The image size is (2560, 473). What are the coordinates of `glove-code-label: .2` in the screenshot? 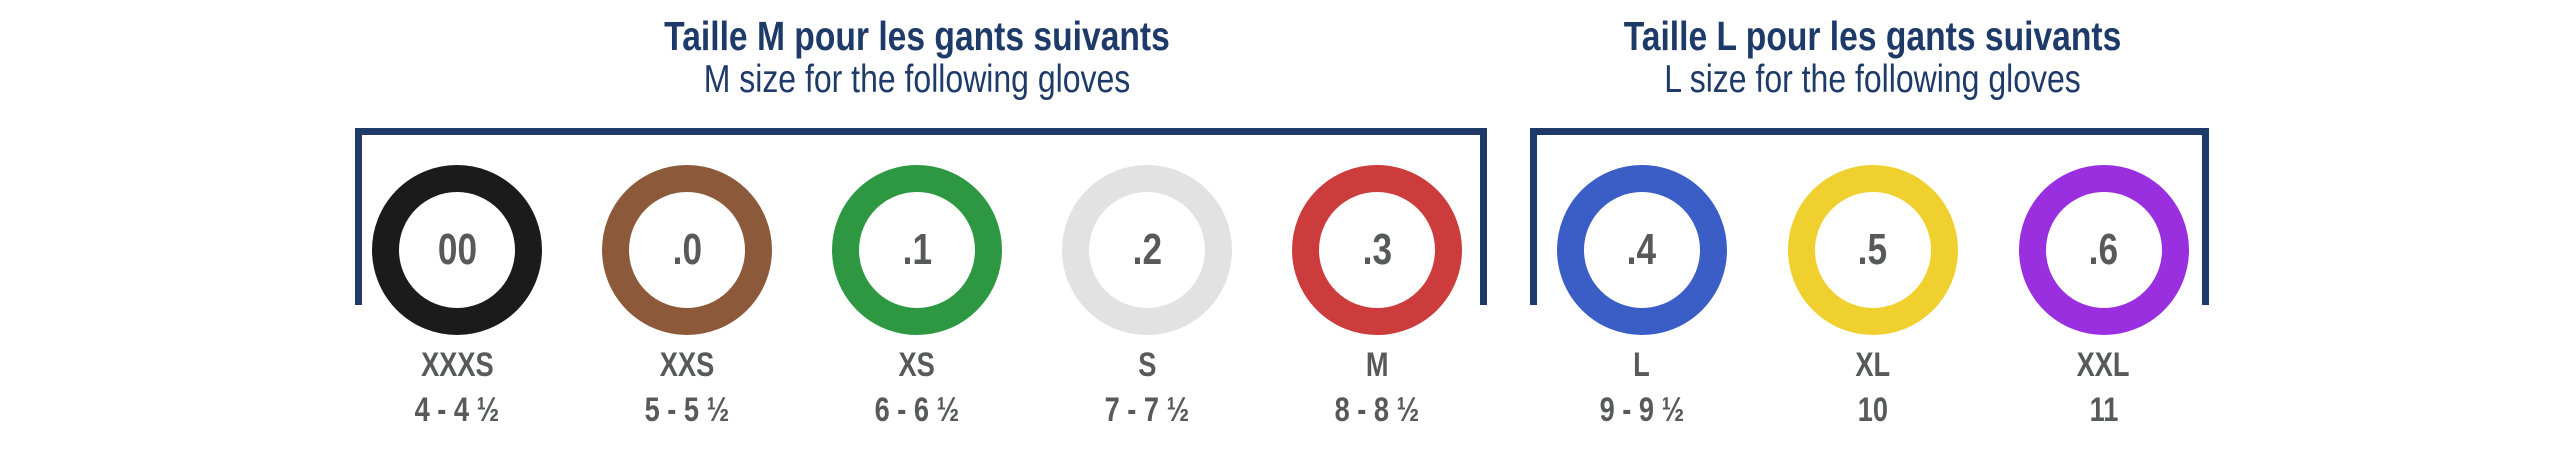 It's located at (1147, 249).